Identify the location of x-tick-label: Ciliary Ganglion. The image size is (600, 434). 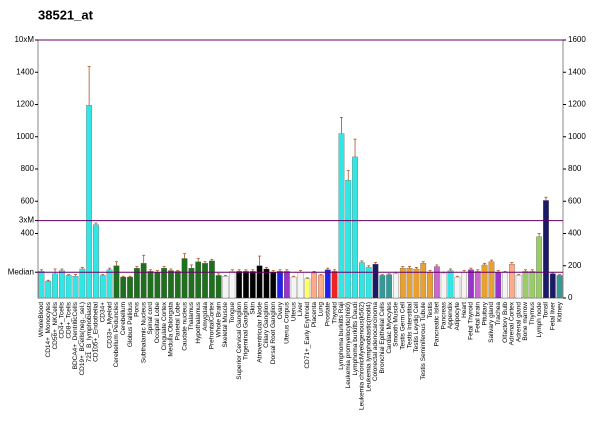
(266, 325).